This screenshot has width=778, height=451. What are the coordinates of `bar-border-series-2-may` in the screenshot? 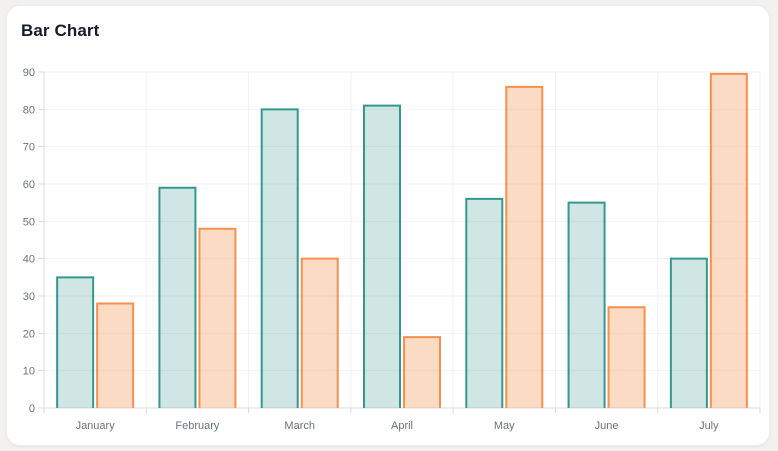 It's located at (524, 246).